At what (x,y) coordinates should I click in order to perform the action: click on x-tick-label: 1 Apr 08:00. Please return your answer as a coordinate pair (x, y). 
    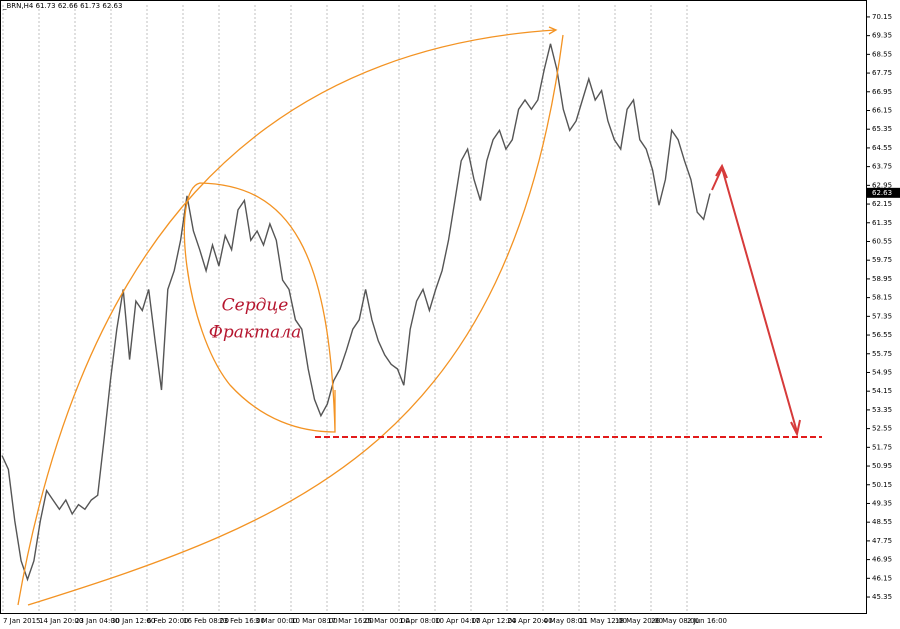
    Looking at the image, I should click on (419, 621).